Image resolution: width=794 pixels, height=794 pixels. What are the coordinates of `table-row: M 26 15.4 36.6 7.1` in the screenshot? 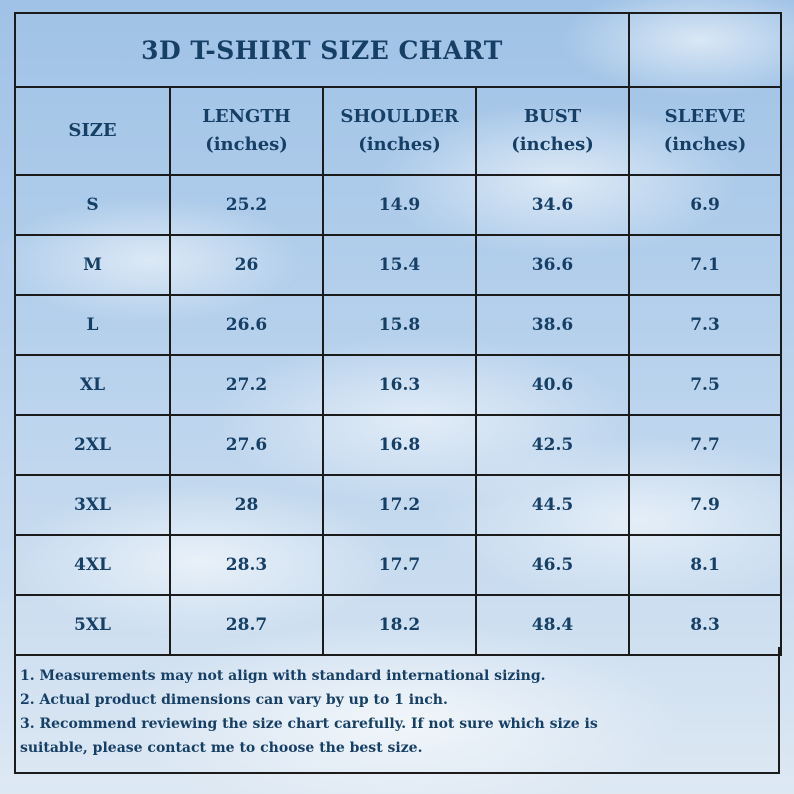 It's located at (398, 265).